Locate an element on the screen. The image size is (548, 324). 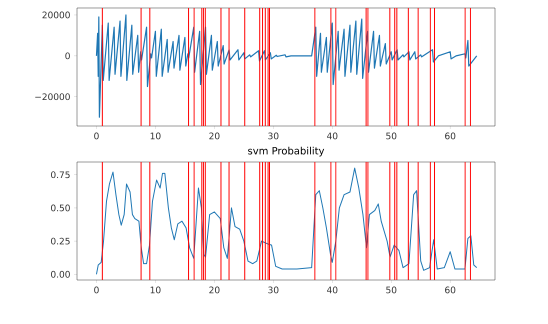
y-tick-label: 0.25 is located at coordinates (60, 241).